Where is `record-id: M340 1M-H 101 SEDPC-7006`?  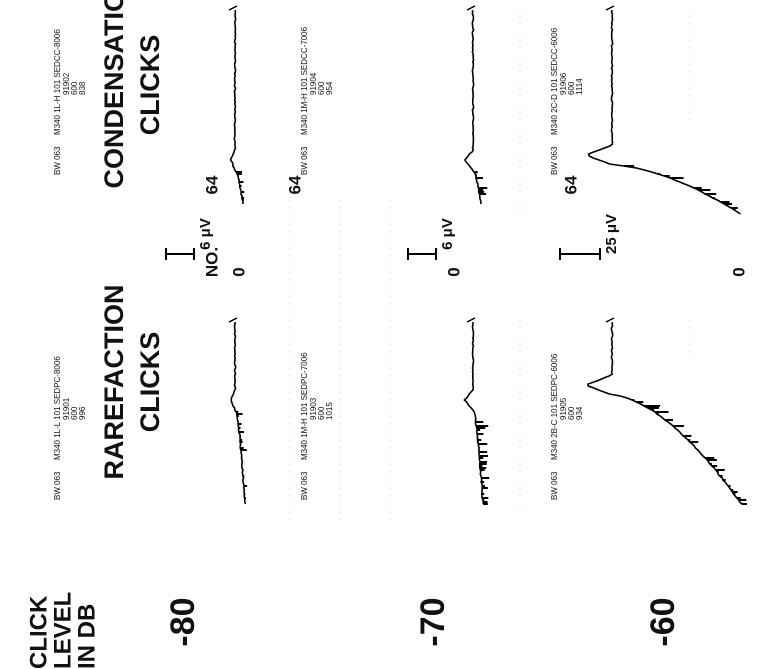
record-id: M340 1M-H 101 SEDPC-7006 is located at coordinates (304, 406).